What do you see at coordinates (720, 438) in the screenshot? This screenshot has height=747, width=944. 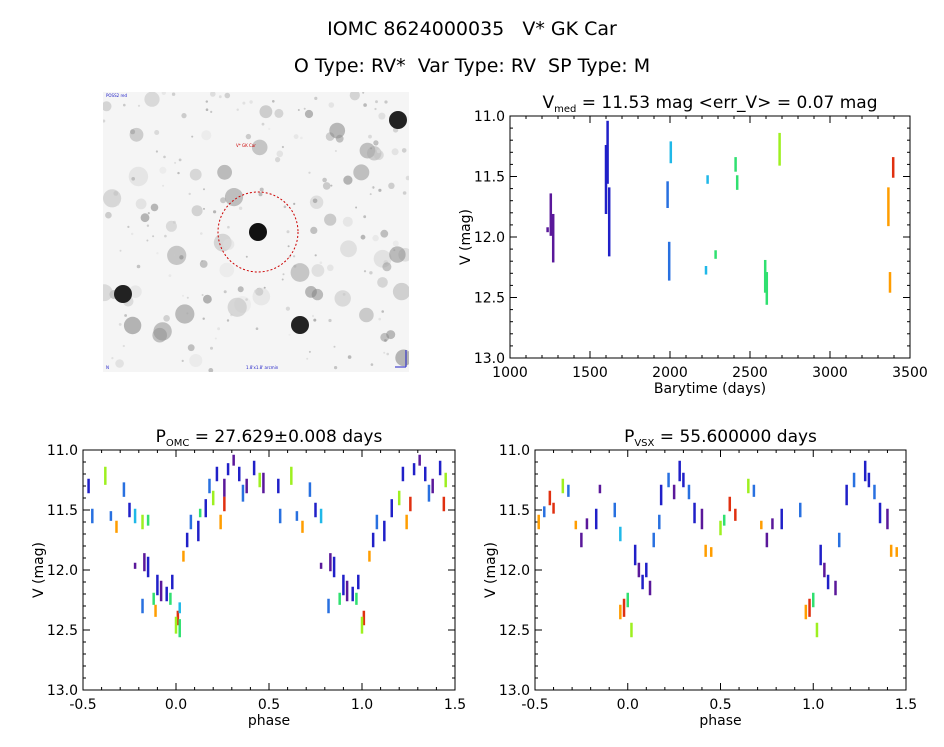 I see `chart-title: PVSX = 55.600000 days` at bounding box center [720, 438].